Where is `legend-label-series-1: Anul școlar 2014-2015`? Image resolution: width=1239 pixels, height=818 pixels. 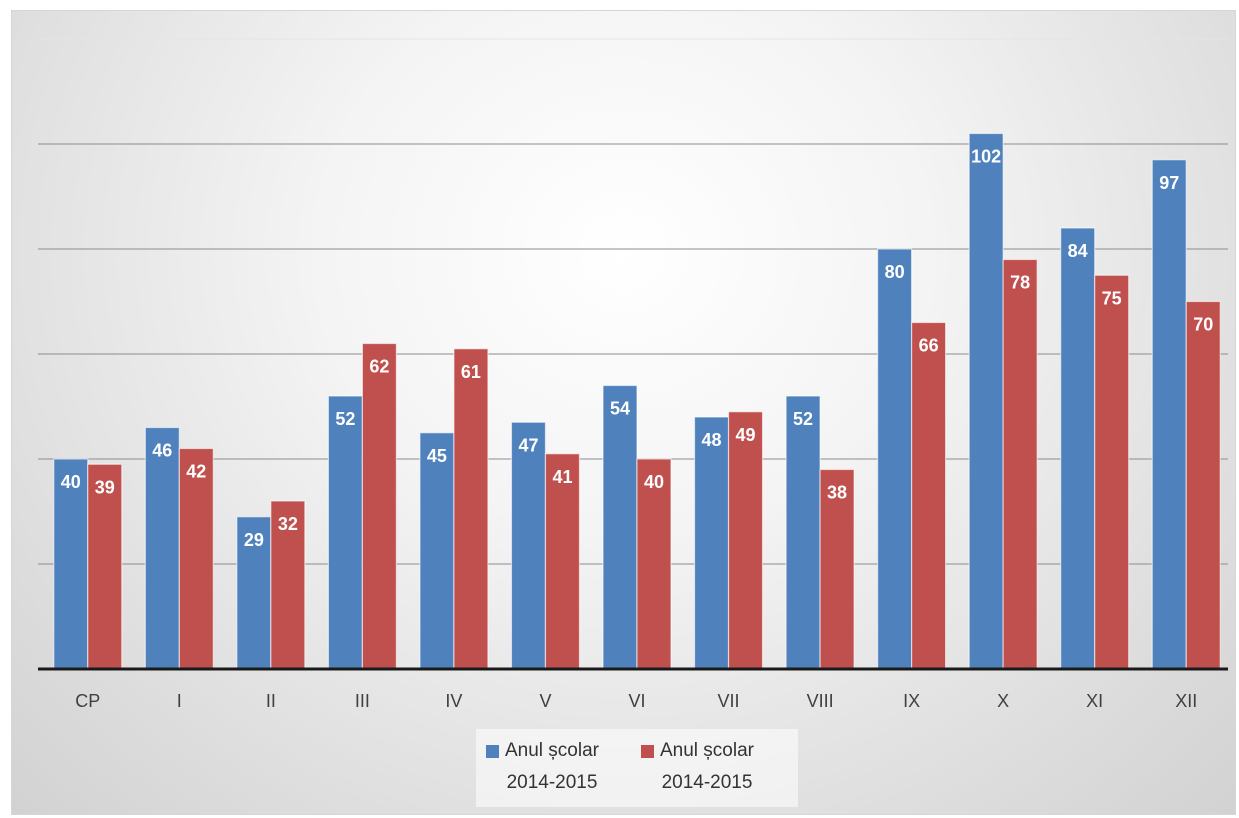 legend-label-series-1: Anul școlar 2014-2015 is located at coordinates (552, 766).